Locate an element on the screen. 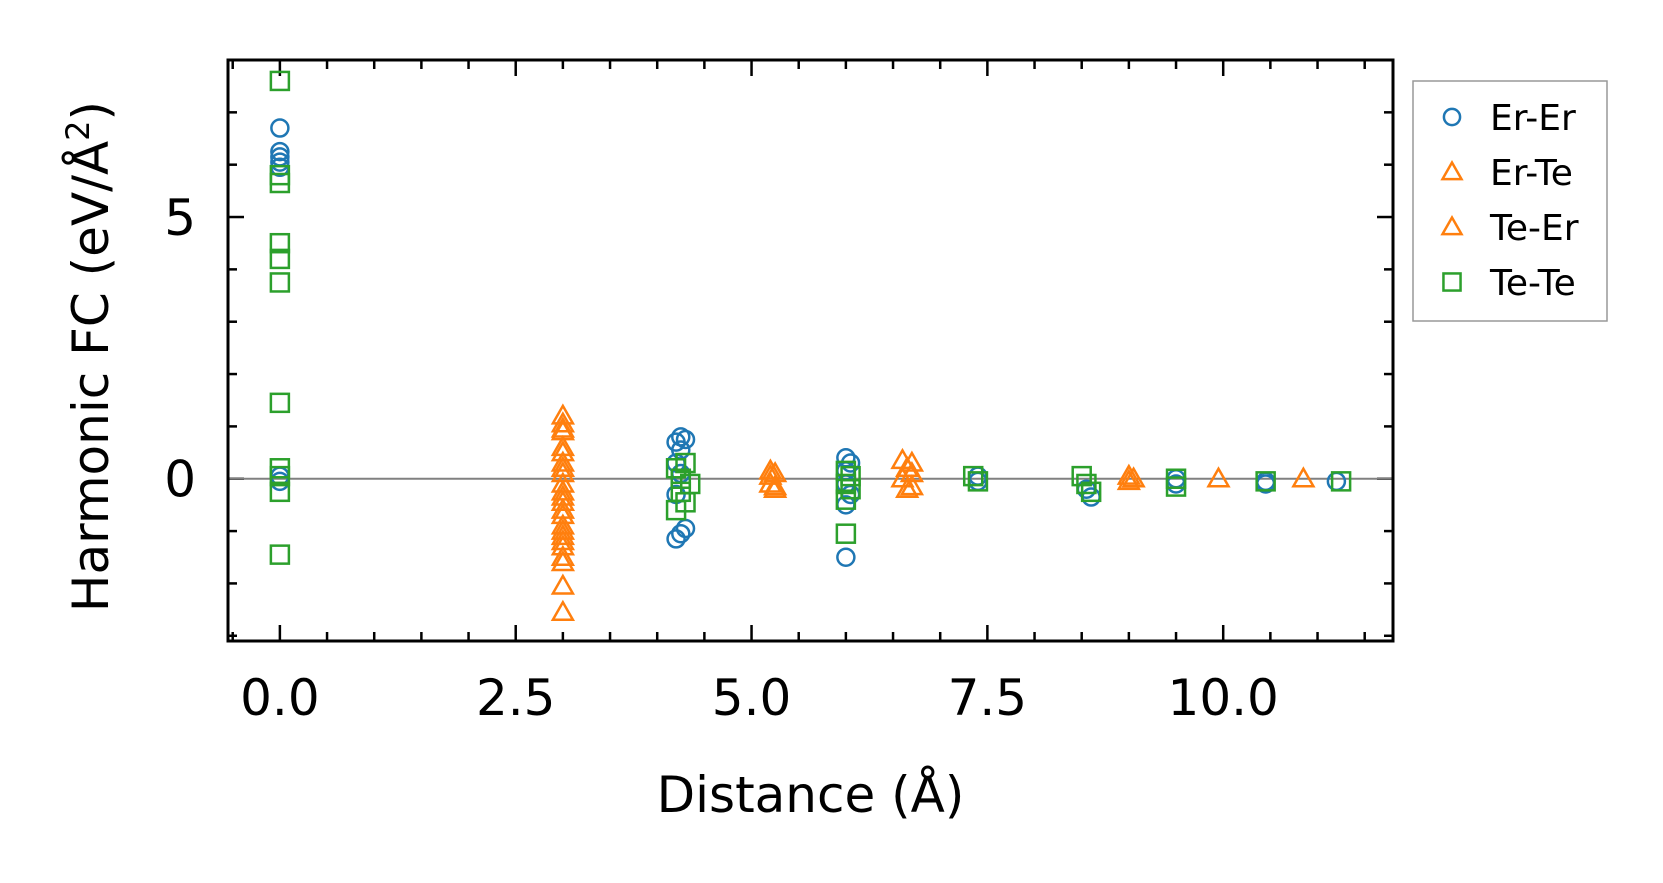  y-axis-label-main: Harmonic FC (eV/Å is located at coordinates (91, 376).